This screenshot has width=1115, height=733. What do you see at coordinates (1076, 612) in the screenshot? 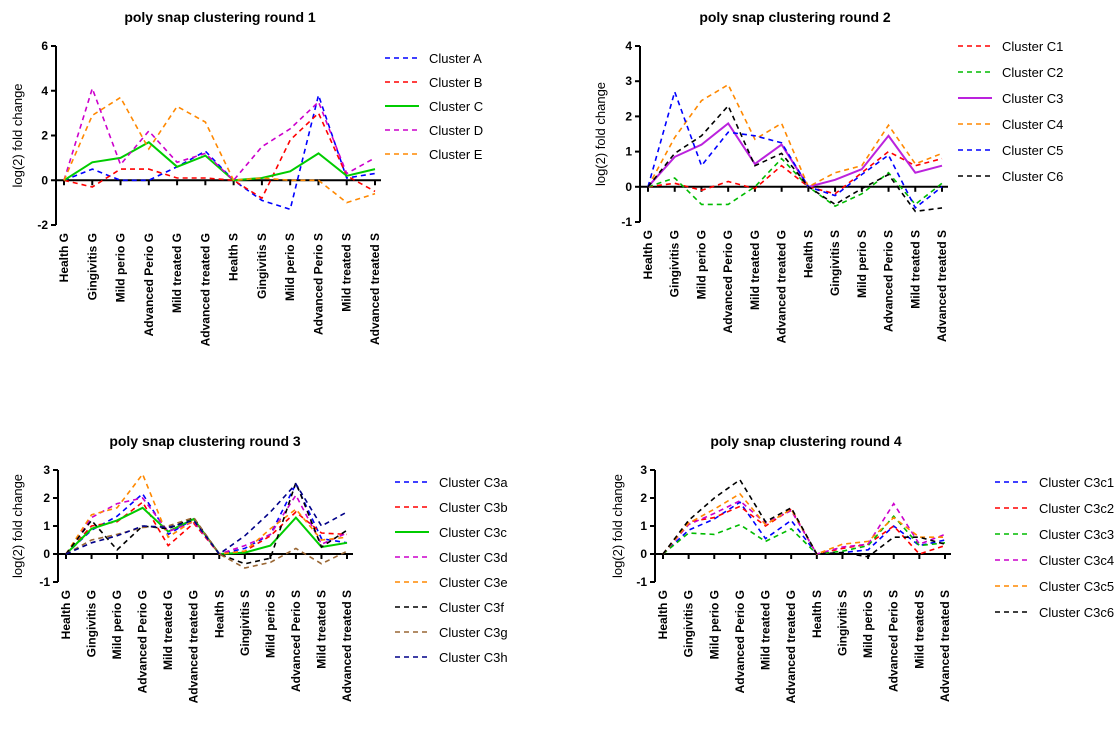
I see `legend-entry: Cluster C3c6` at bounding box center [1076, 612].